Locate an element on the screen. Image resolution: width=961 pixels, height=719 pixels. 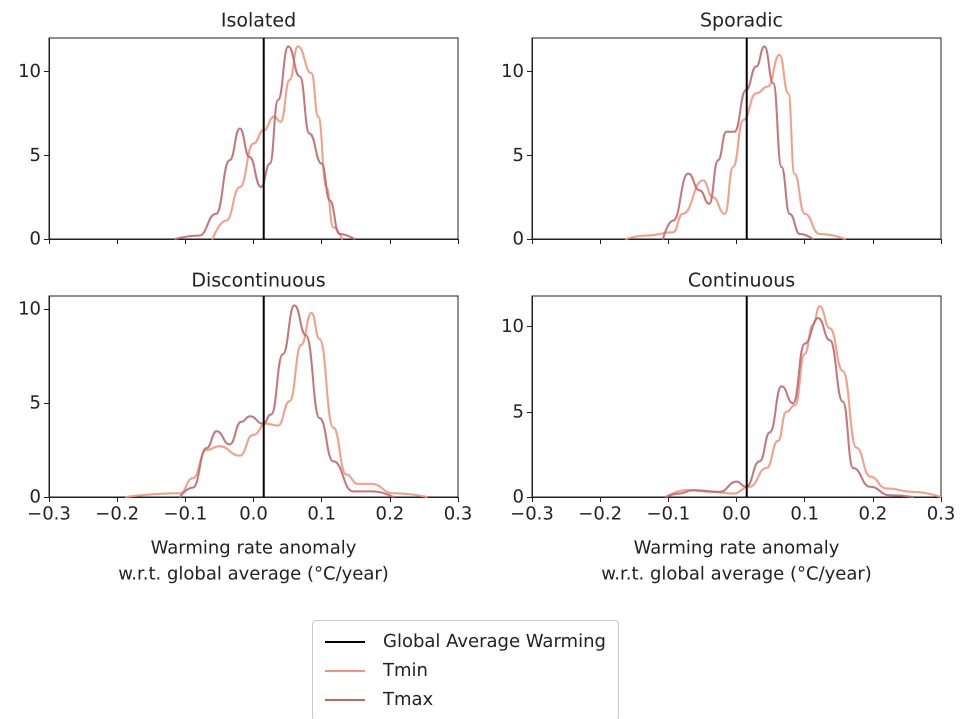
chart-title: Sporadic is located at coordinates (741, 21).